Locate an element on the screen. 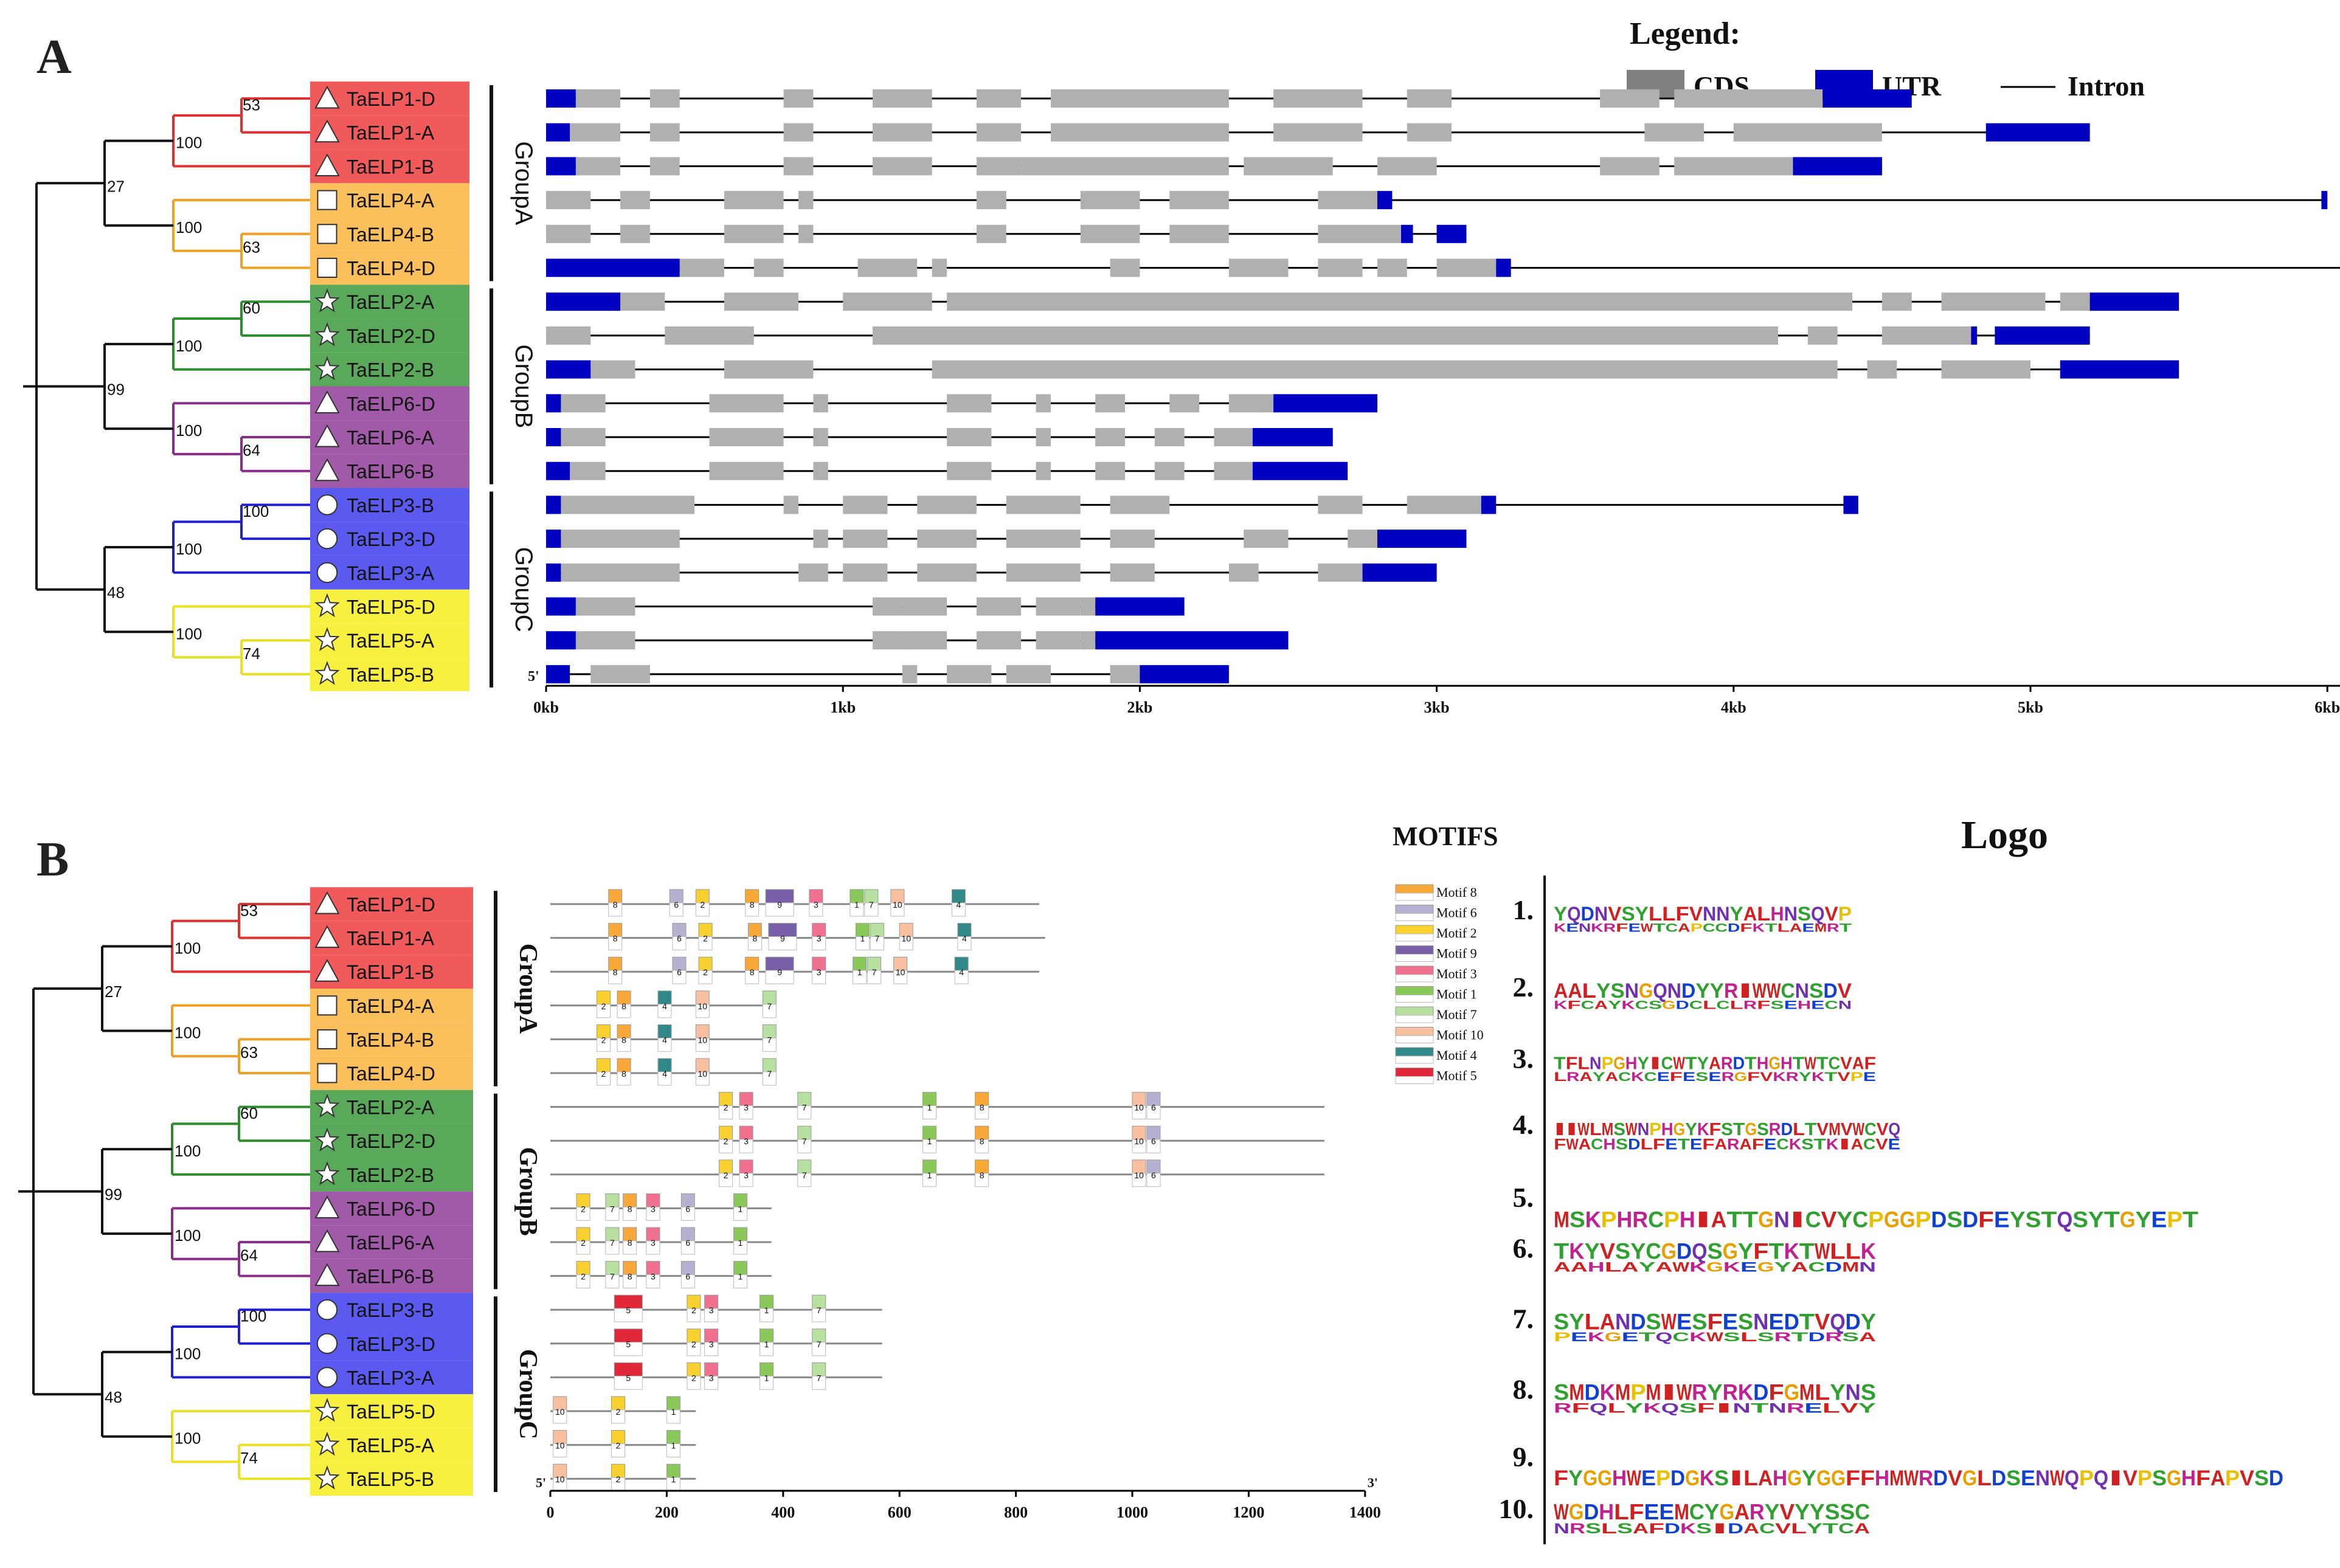 The image size is (2340, 1568). motif-number: 2 is located at coordinates (618, 1479).